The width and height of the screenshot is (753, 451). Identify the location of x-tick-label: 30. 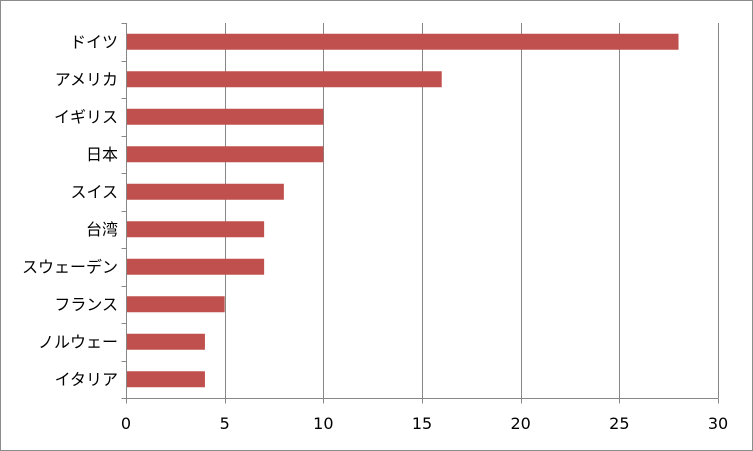
(718, 423).